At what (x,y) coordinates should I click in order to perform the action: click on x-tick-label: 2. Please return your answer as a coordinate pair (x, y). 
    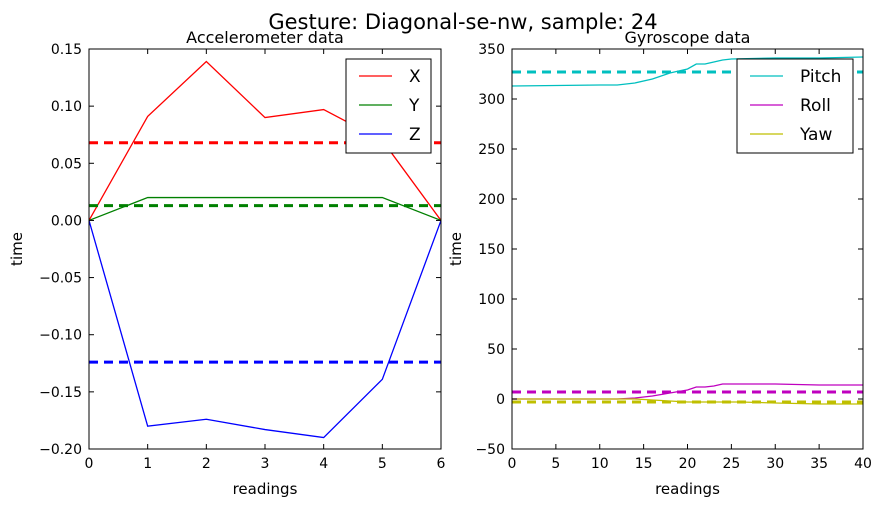
    Looking at the image, I should click on (206, 464).